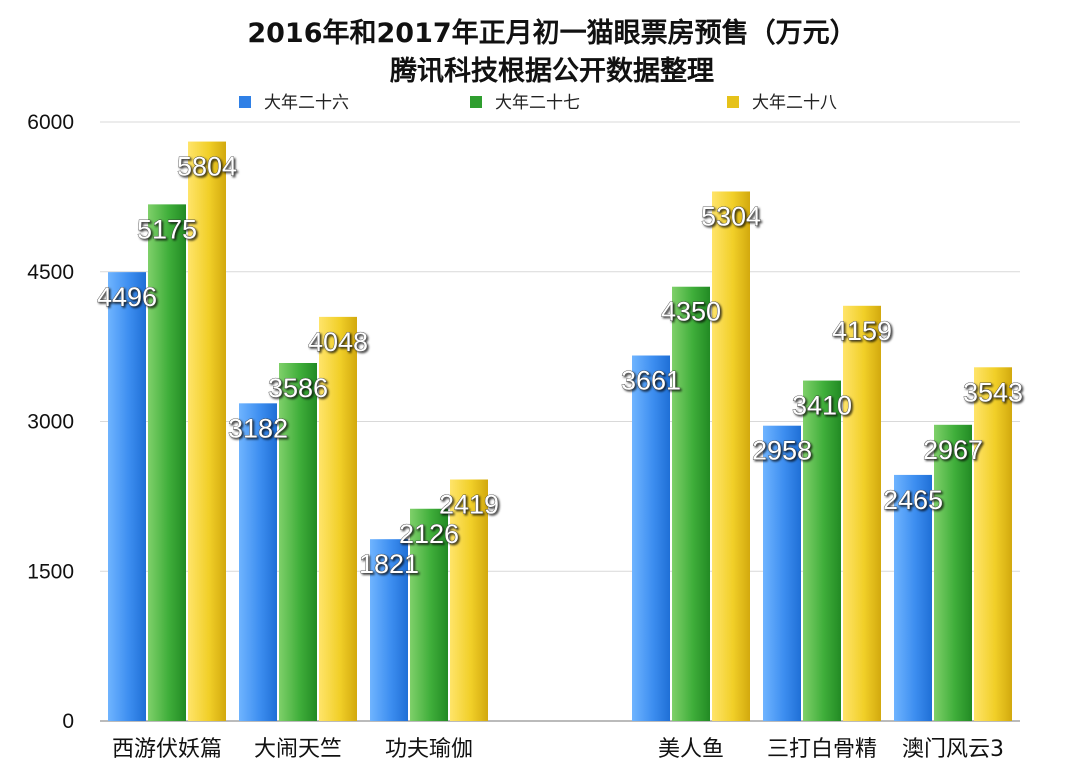 Image resolution: width=1066 pixels, height=784 pixels. What do you see at coordinates (389, 564) in the screenshot?
I see `data-label: 1821` at bounding box center [389, 564].